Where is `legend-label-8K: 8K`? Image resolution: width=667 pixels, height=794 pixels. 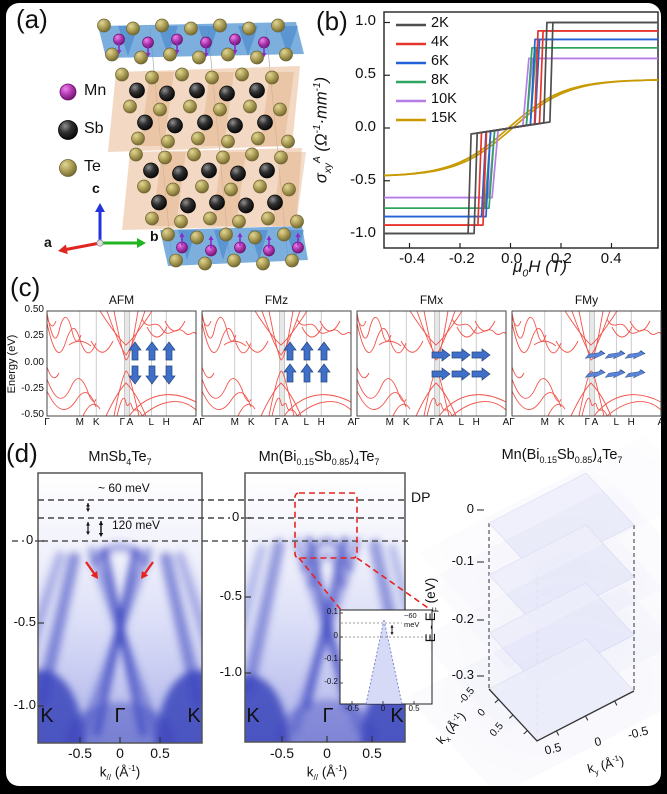 legend-label-8K: 8K is located at coordinates (440, 80).